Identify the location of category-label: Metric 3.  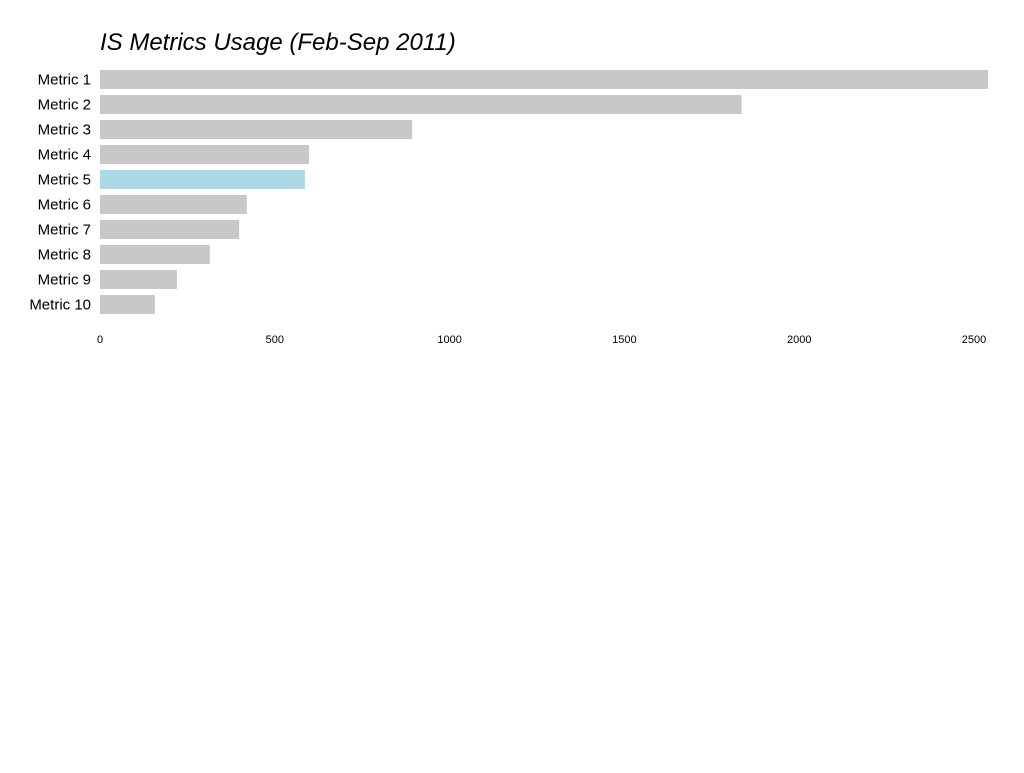
(64, 130).